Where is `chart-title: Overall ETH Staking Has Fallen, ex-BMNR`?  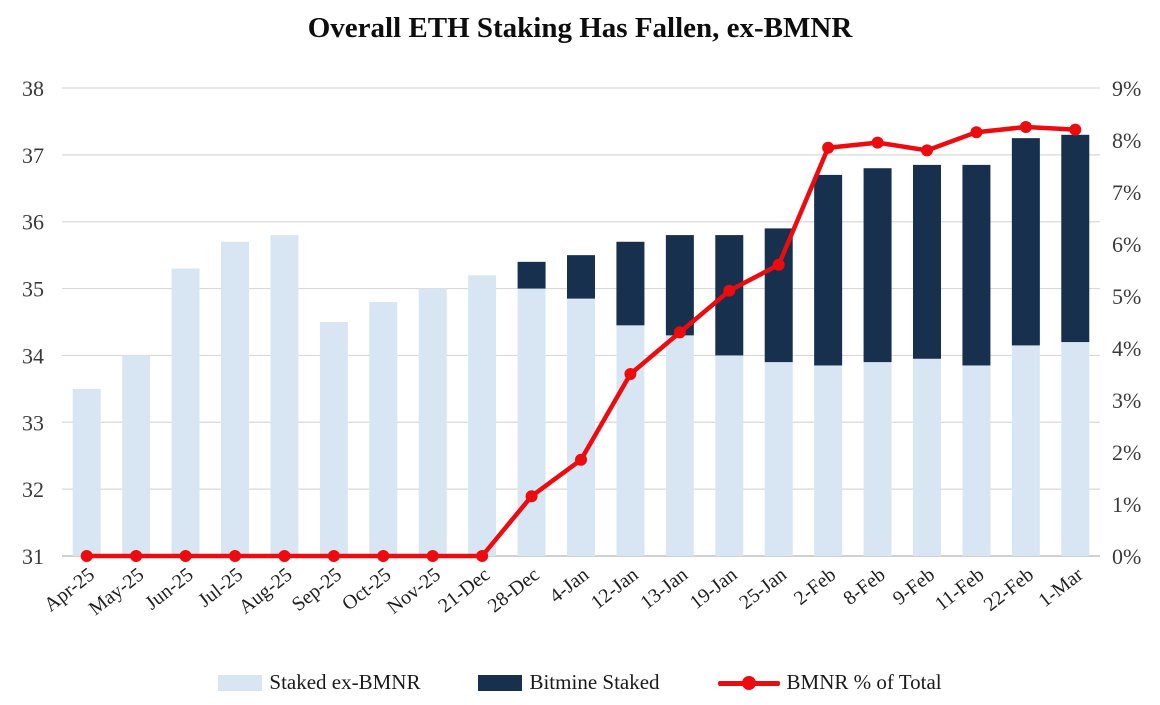 chart-title: Overall ETH Staking Has Fallen, ex-BMNR is located at coordinates (580, 28).